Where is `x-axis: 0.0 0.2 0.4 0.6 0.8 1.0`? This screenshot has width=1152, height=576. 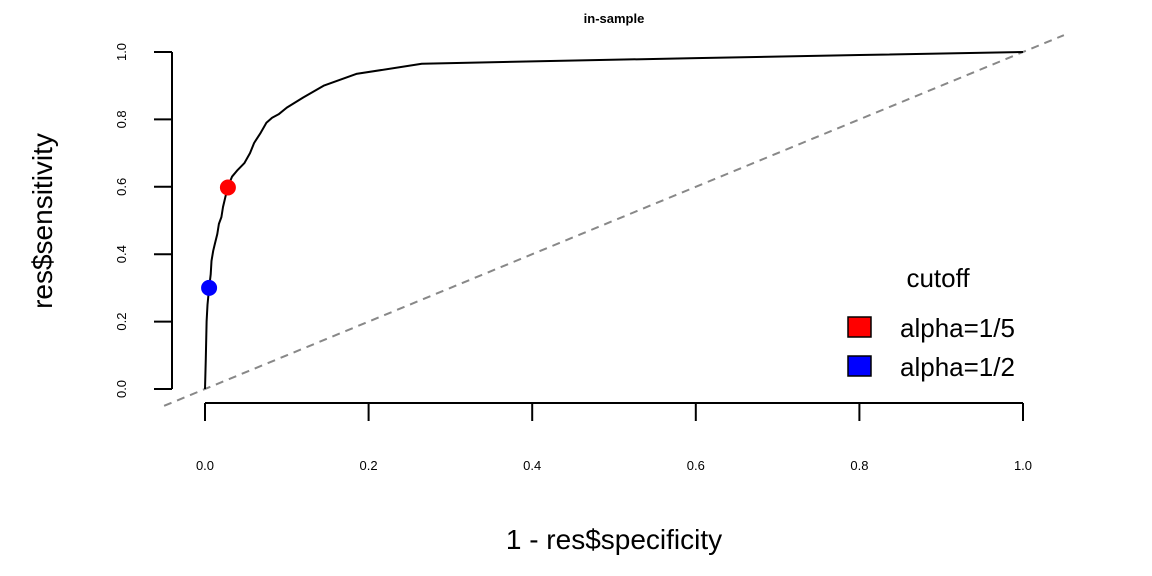 x-axis: 0.0 0.2 0.4 0.6 0.8 1.0 is located at coordinates (614, 437).